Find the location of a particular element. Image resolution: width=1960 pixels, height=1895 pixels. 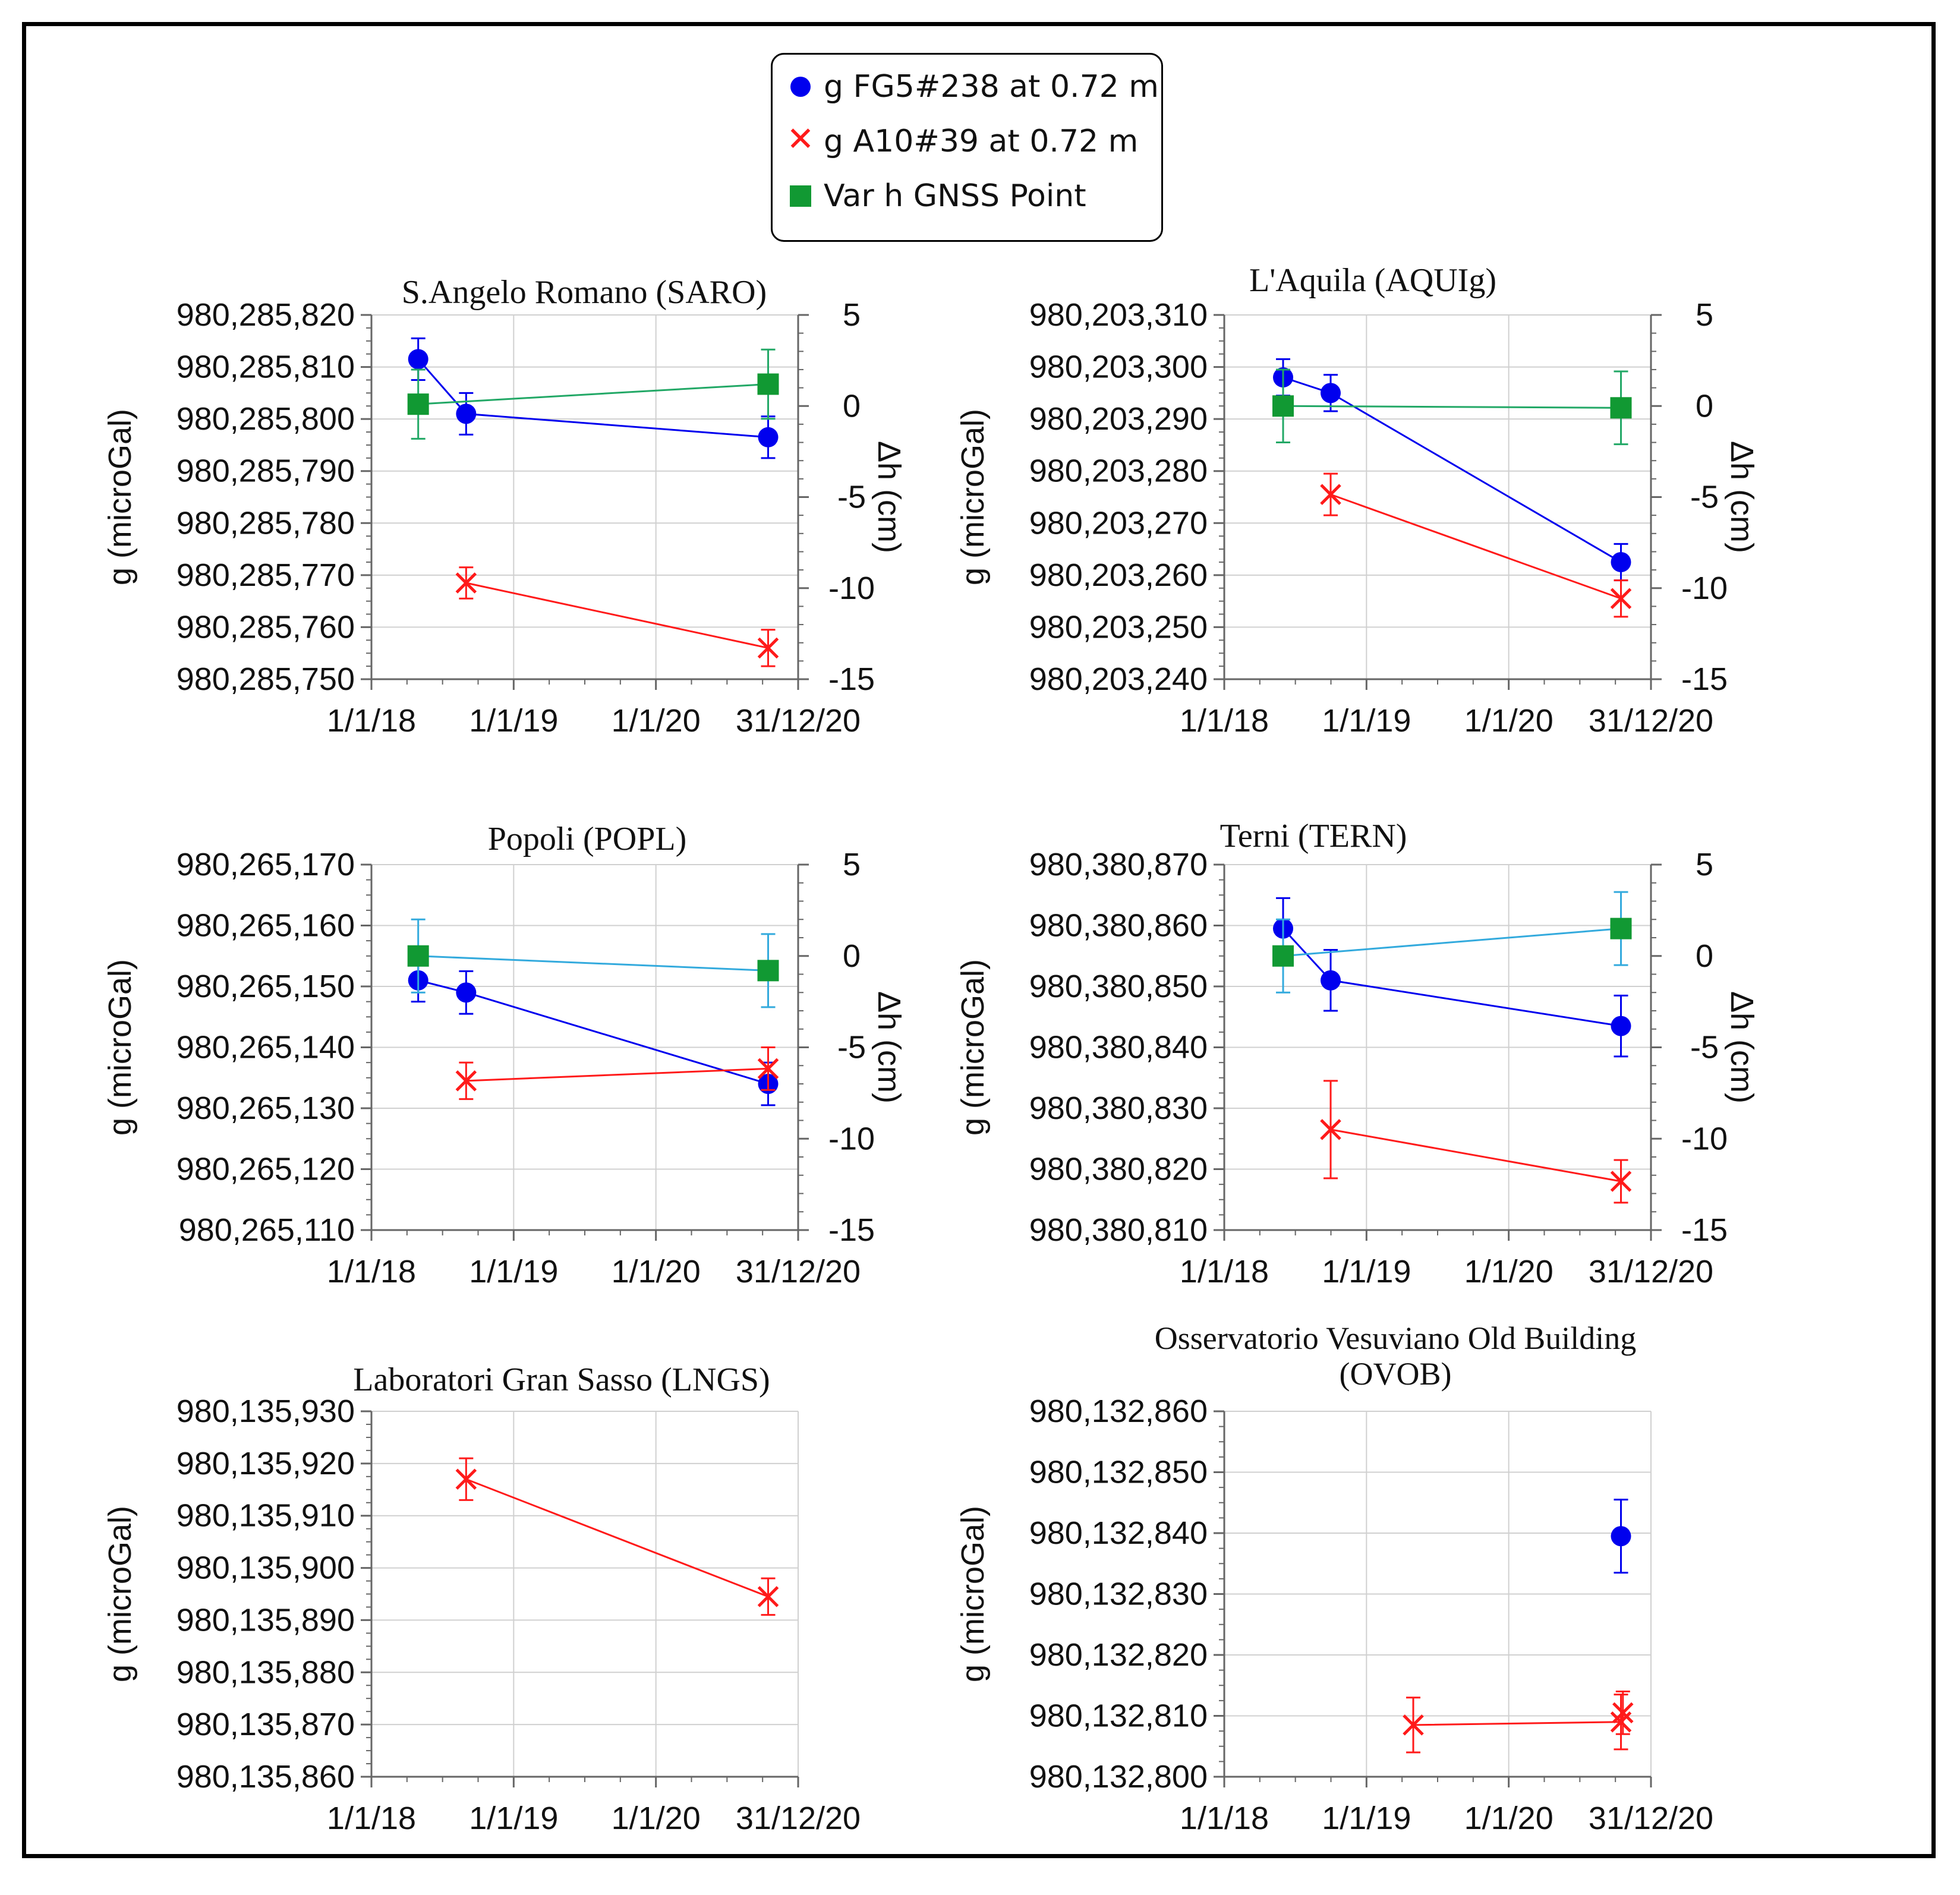

y-tick-label: 980,285,800 is located at coordinates (266, 419).